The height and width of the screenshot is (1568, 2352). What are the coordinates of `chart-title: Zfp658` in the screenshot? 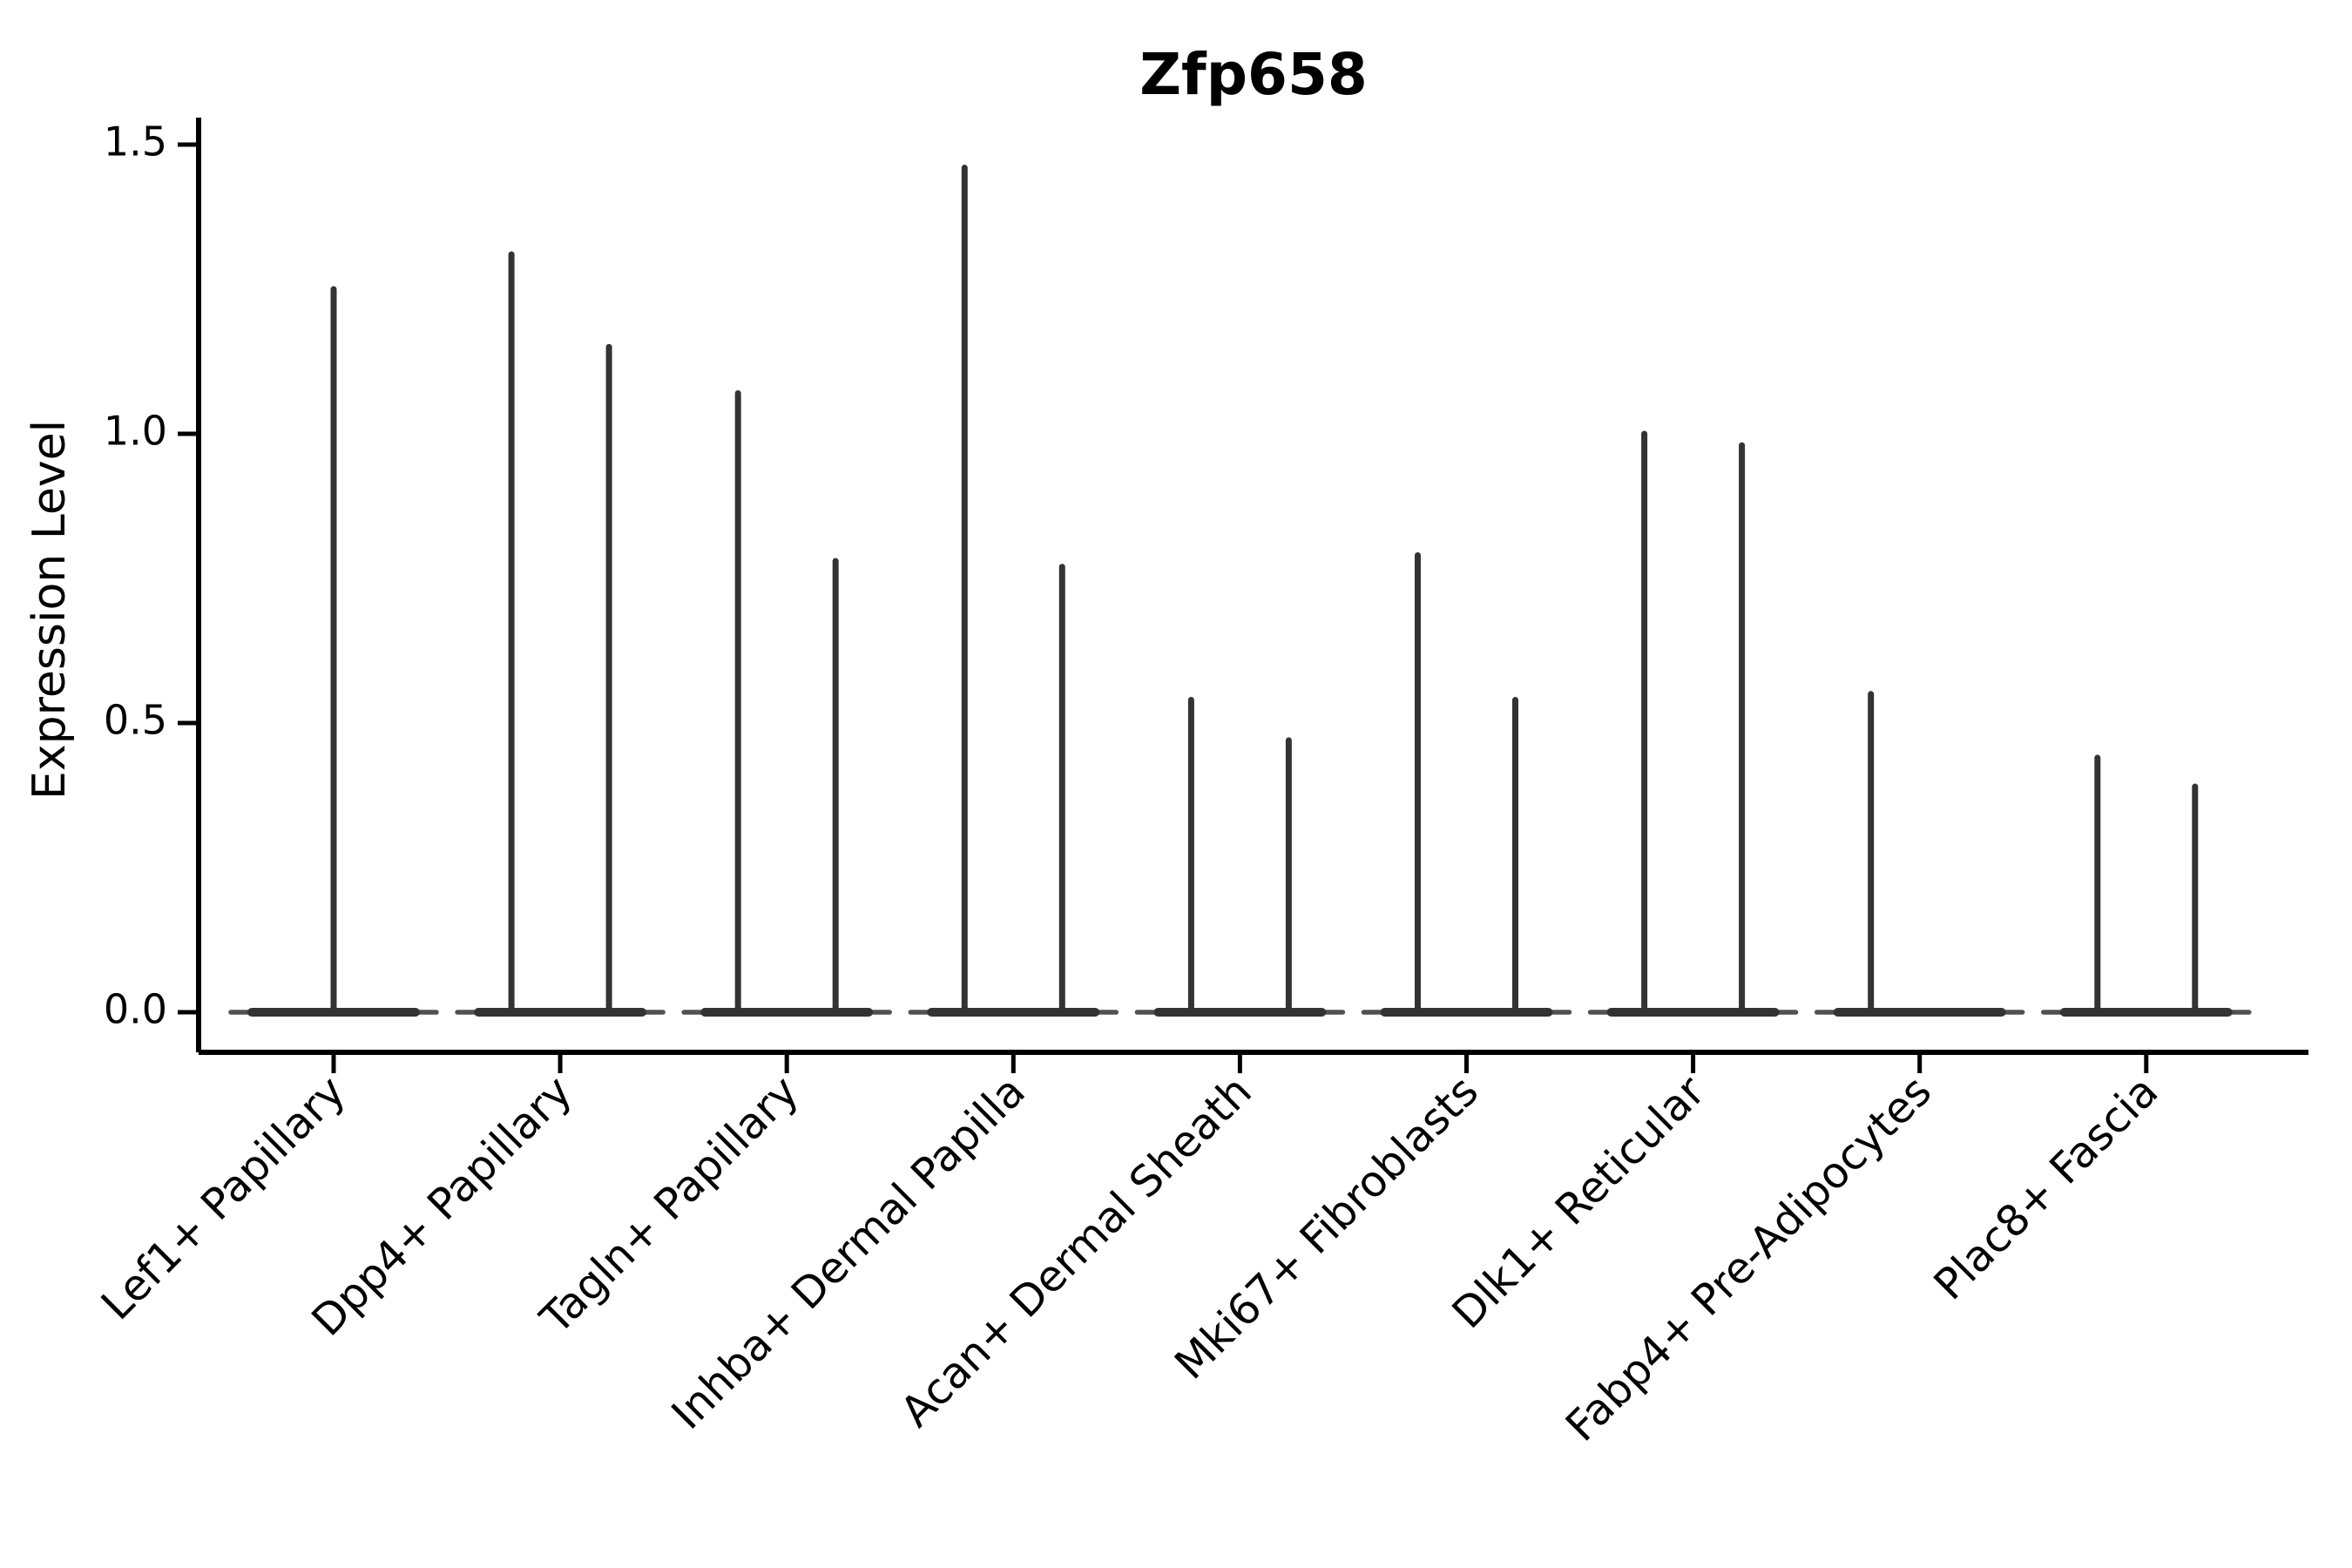 It's located at (1253, 74).